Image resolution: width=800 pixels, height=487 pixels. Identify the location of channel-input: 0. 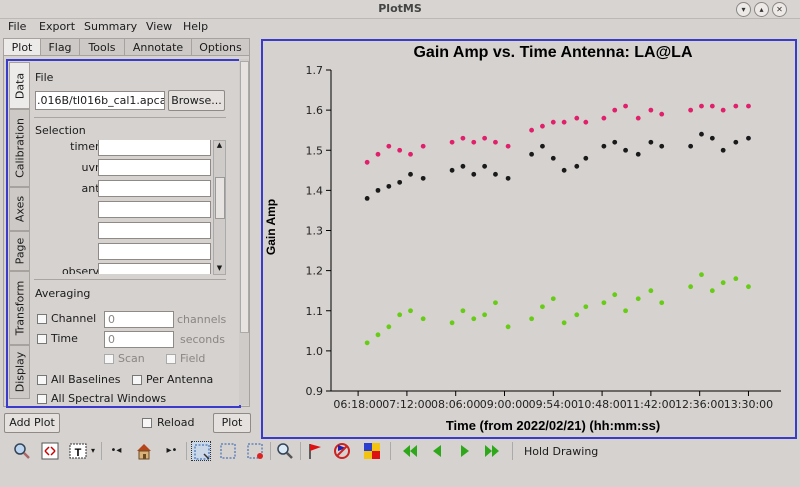
(139, 319).